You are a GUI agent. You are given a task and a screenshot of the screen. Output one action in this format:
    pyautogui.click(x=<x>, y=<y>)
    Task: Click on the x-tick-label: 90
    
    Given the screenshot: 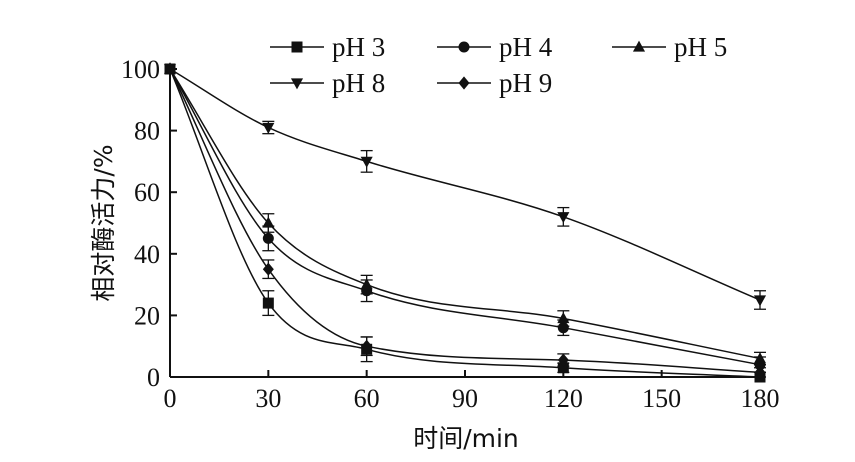 What is the action you would take?
    pyautogui.click(x=465, y=398)
    